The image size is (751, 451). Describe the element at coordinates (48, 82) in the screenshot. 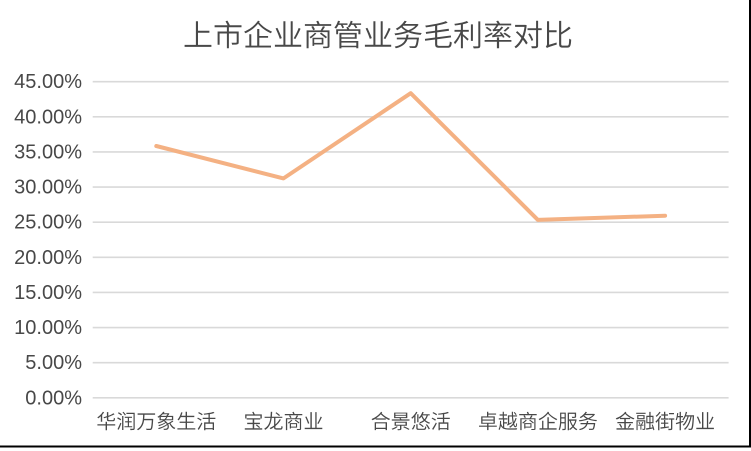

I see `svg-text: 45.00%` at that location.